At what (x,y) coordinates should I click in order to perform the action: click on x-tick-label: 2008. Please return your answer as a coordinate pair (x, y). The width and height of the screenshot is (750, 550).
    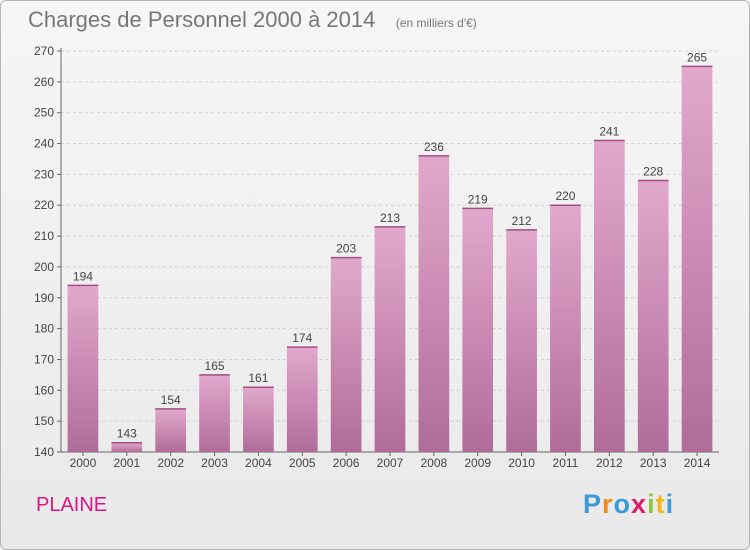
    Looking at the image, I should click on (434, 463).